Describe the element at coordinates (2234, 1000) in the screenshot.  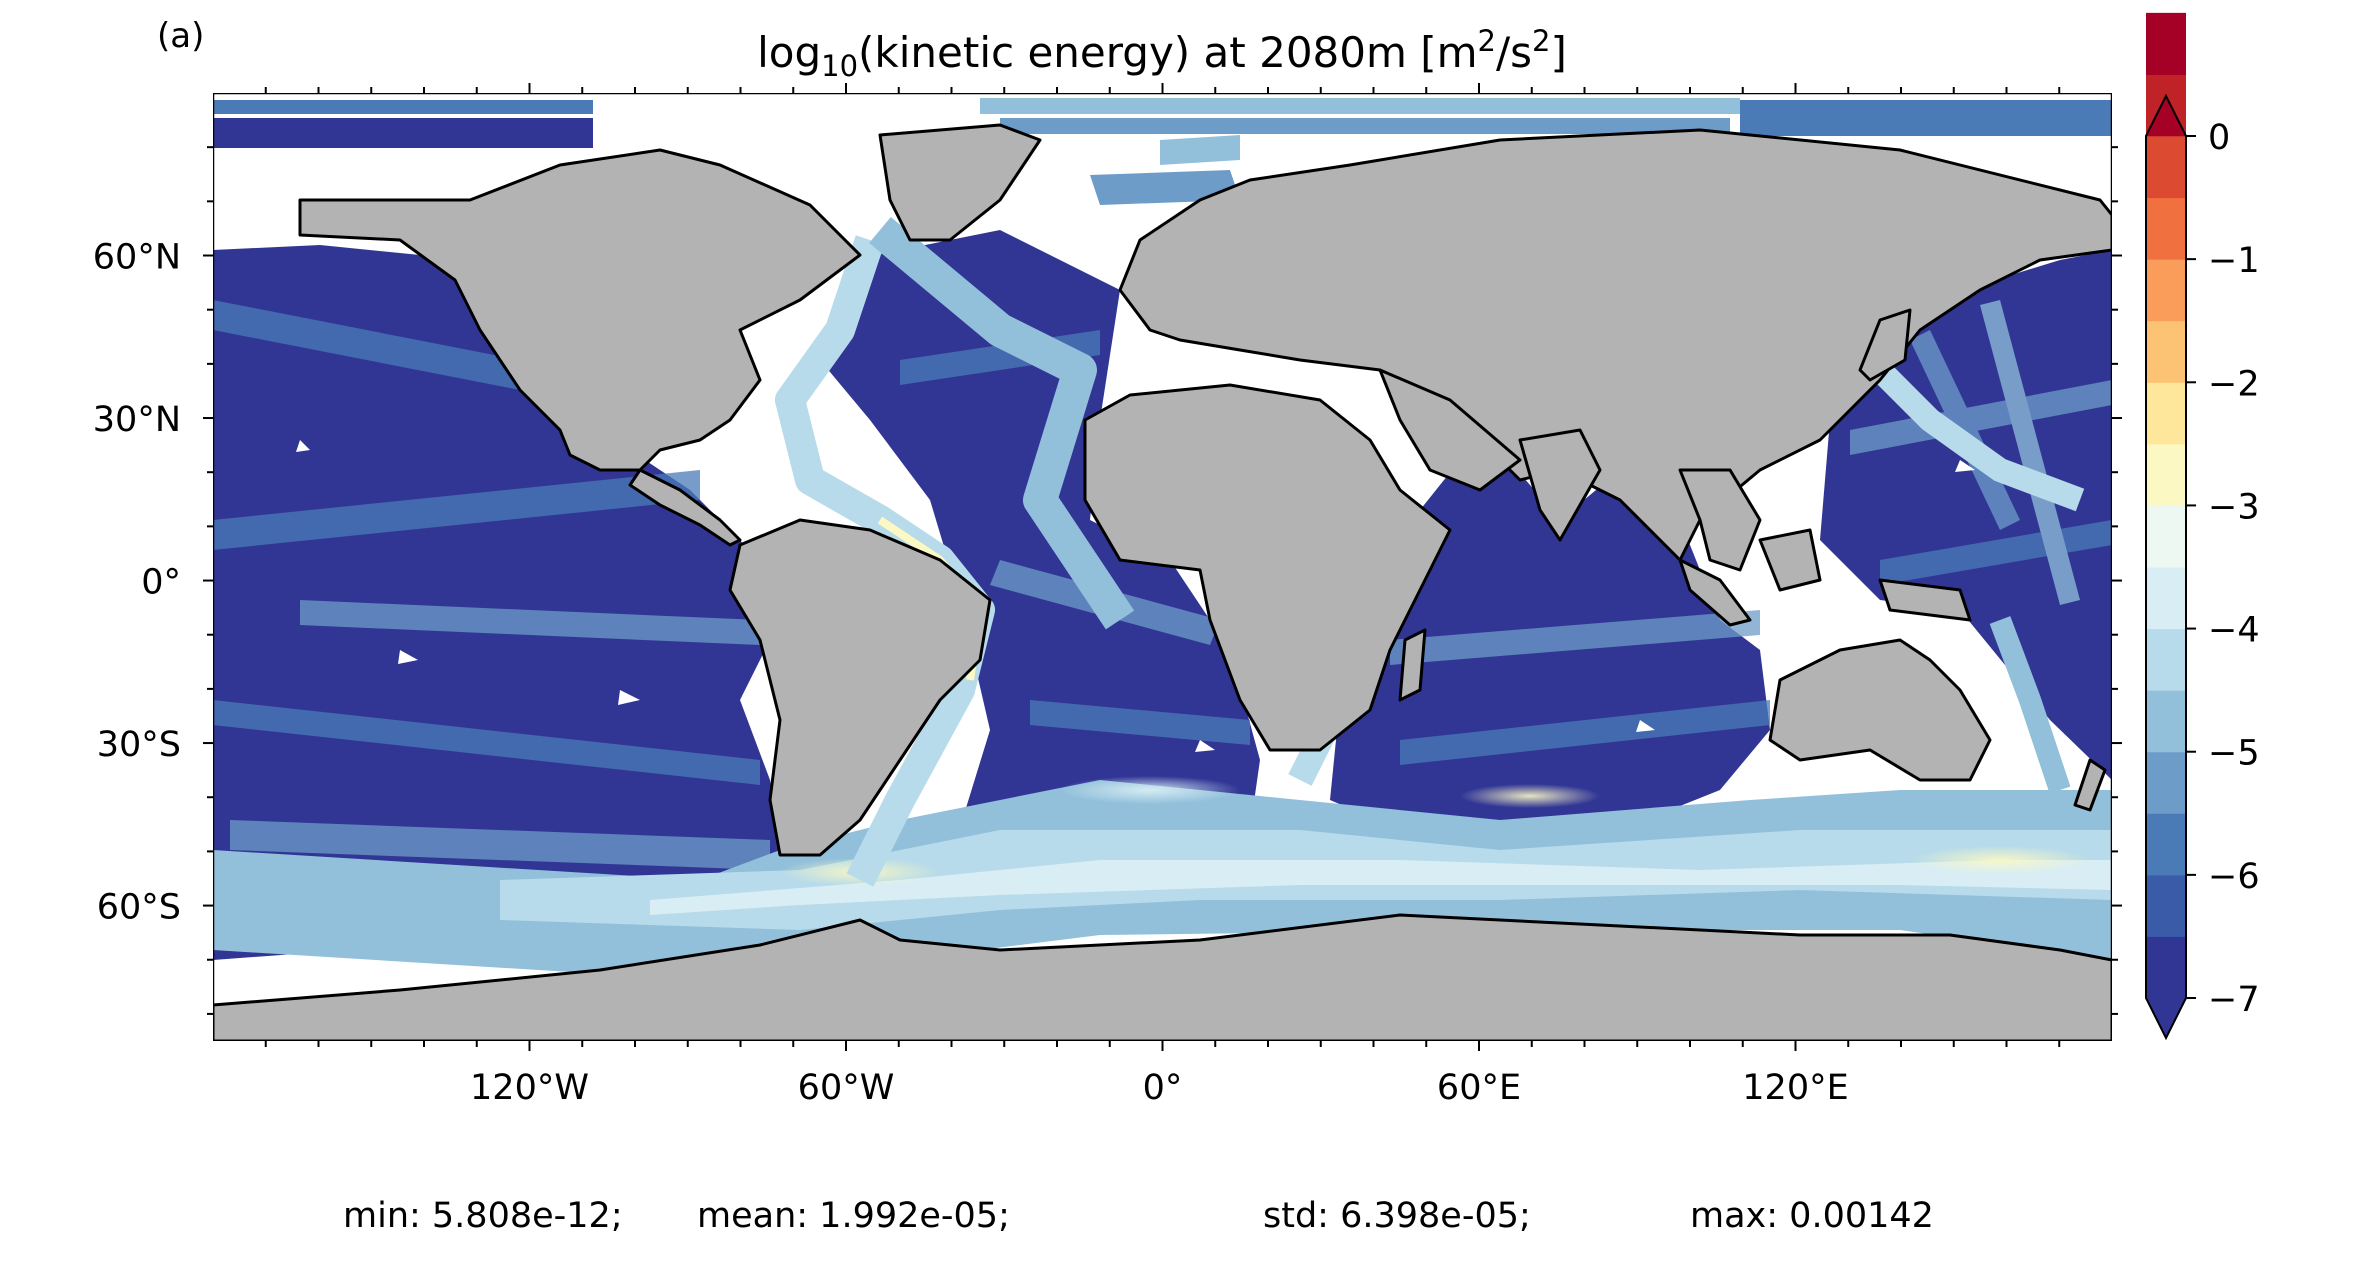
I see `colorbar-tick-label: −7` at that location.